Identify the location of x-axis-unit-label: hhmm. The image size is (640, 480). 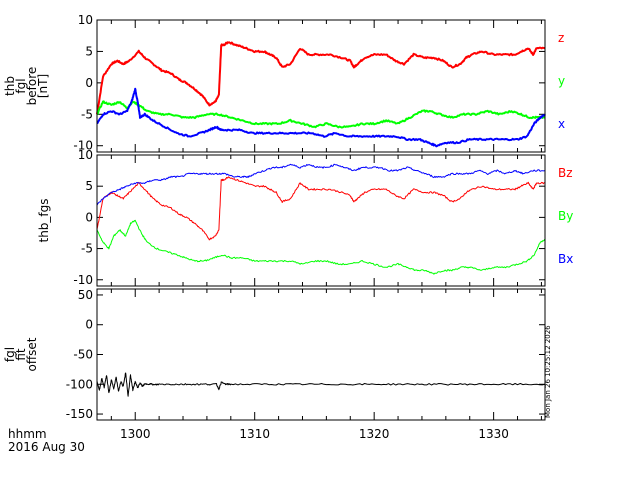
(27, 434).